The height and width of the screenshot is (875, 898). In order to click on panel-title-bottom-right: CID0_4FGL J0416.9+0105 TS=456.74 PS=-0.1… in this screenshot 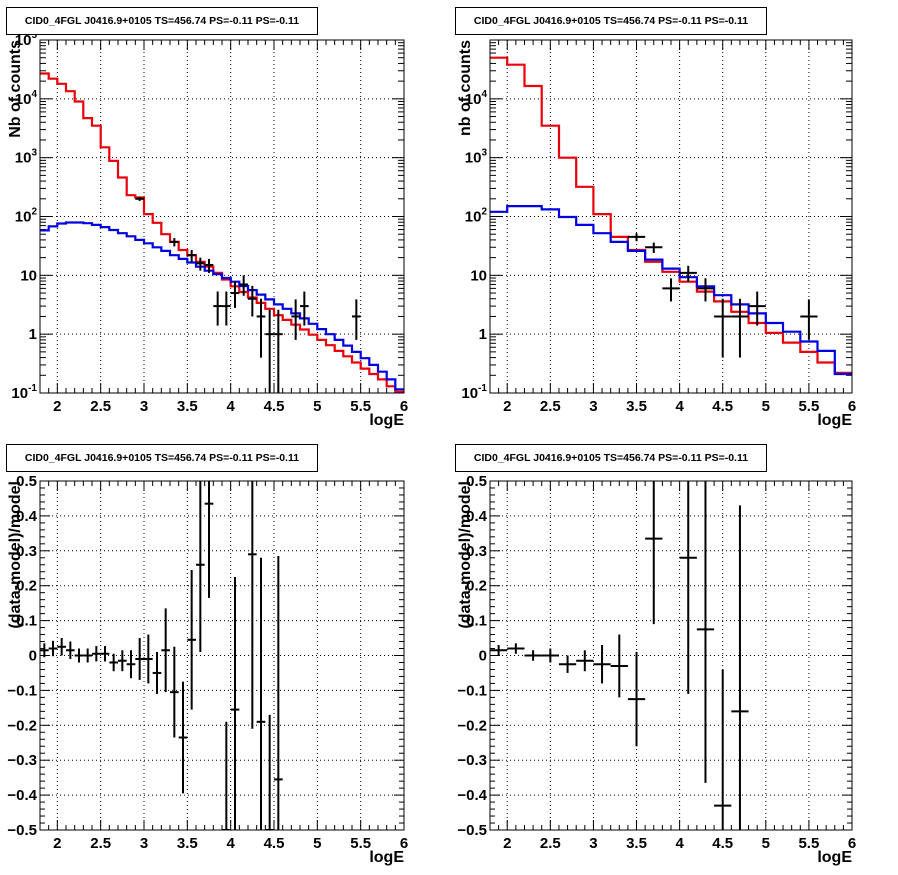, I will do `click(611, 458)`.